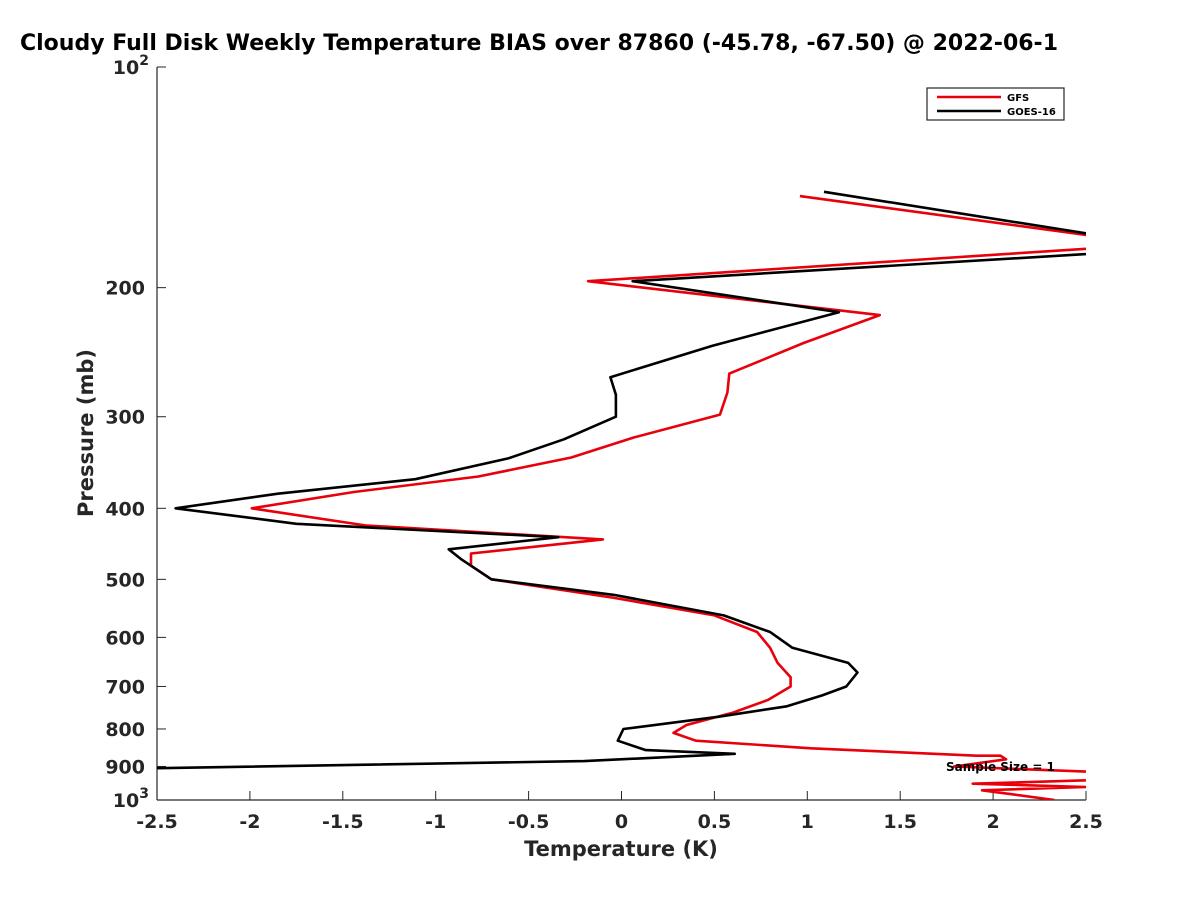 Image resolution: width=1200 pixels, height=900 pixels. Describe the element at coordinates (131, 799) in the screenshot. I see `y-tick-label: 10³` at that location.